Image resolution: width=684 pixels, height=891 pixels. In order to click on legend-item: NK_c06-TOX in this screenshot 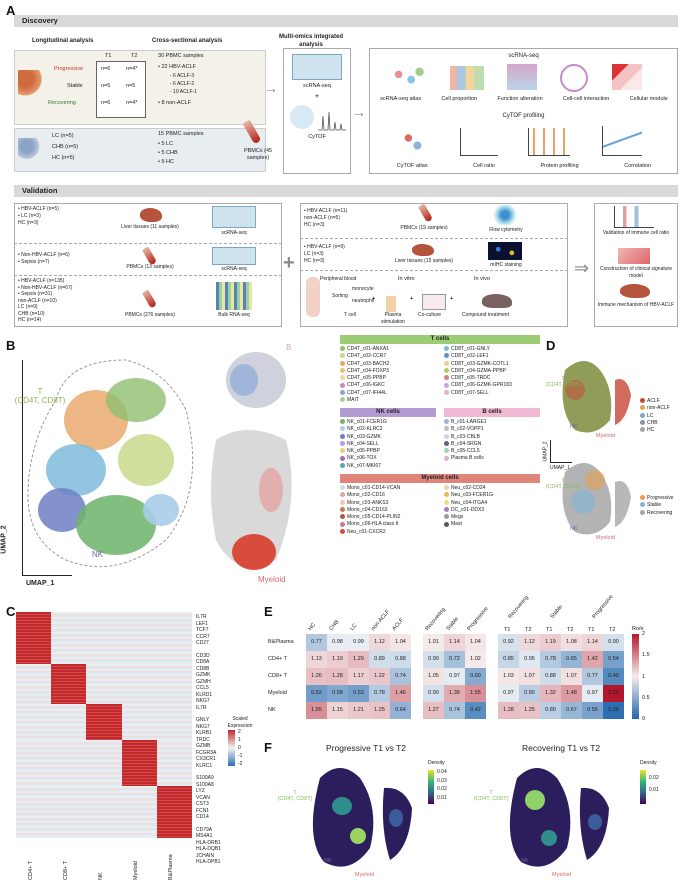, I will do `click(363, 458)`.